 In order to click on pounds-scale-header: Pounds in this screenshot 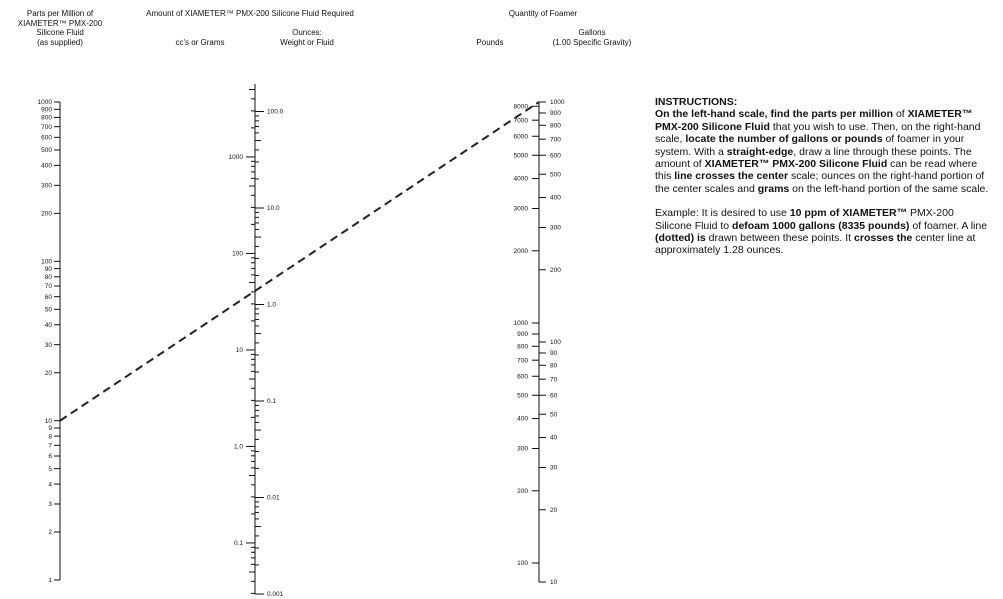, I will do `click(490, 42)`.